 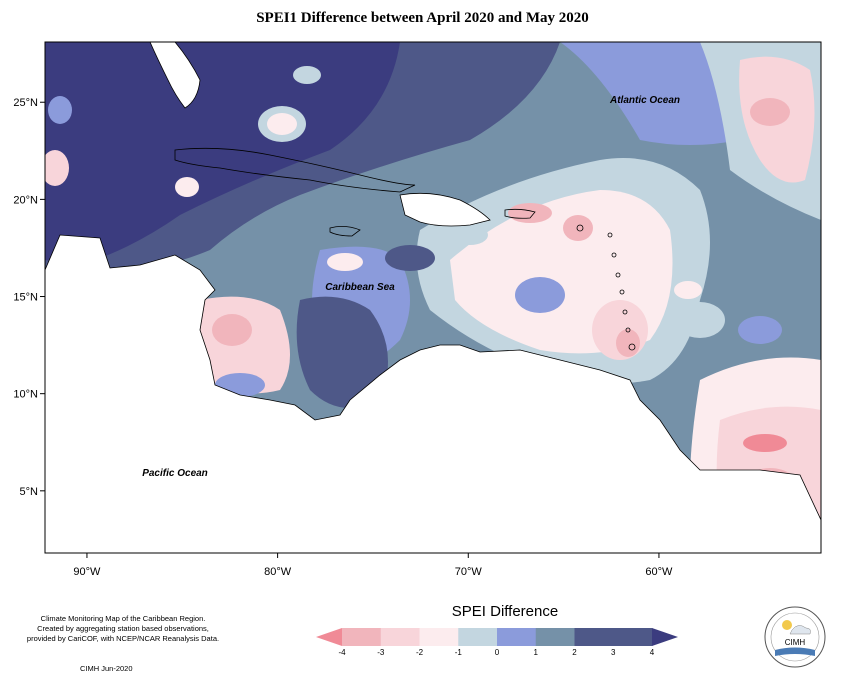 What do you see at coordinates (665, 637) in the screenshot?
I see `legend-extend-high` at bounding box center [665, 637].